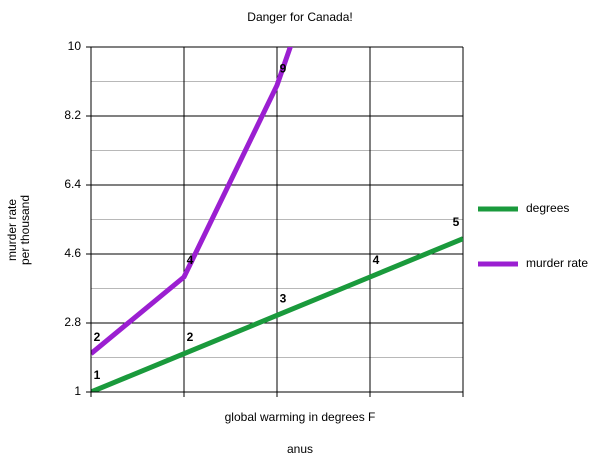 The height and width of the screenshot is (463, 600). Describe the element at coordinates (557, 263) in the screenshot. I see `legend-label: murder rate` at that location.